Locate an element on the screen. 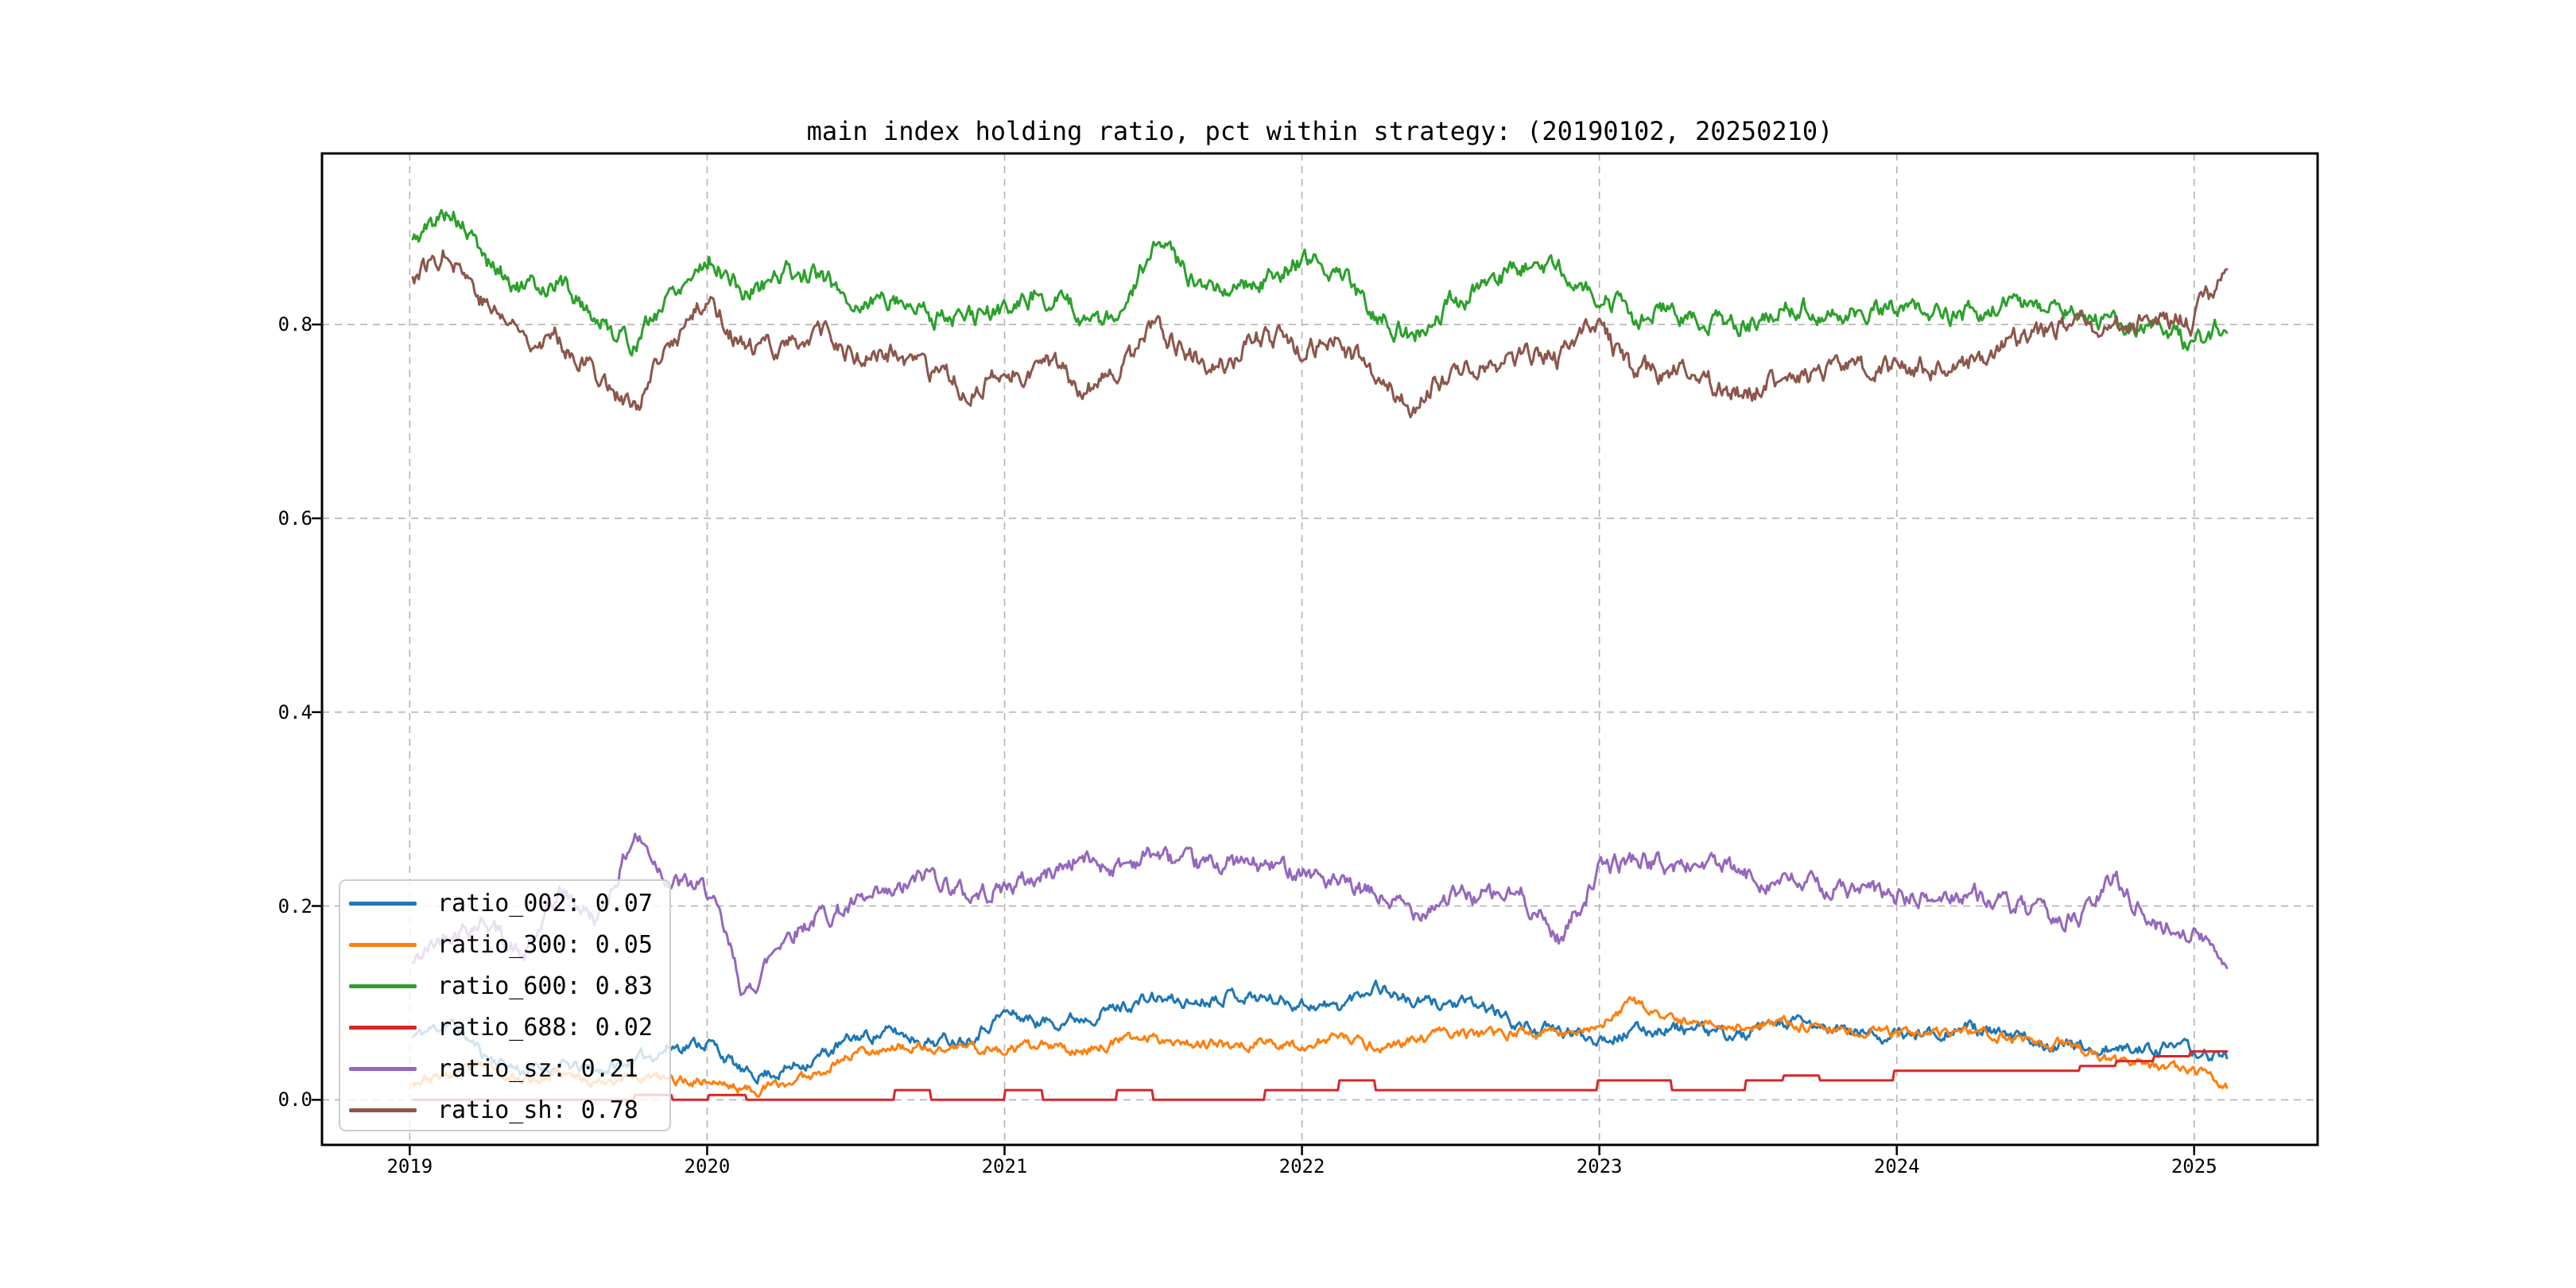  y-tick-label: 0.2 is located at coordinates (294, 906).